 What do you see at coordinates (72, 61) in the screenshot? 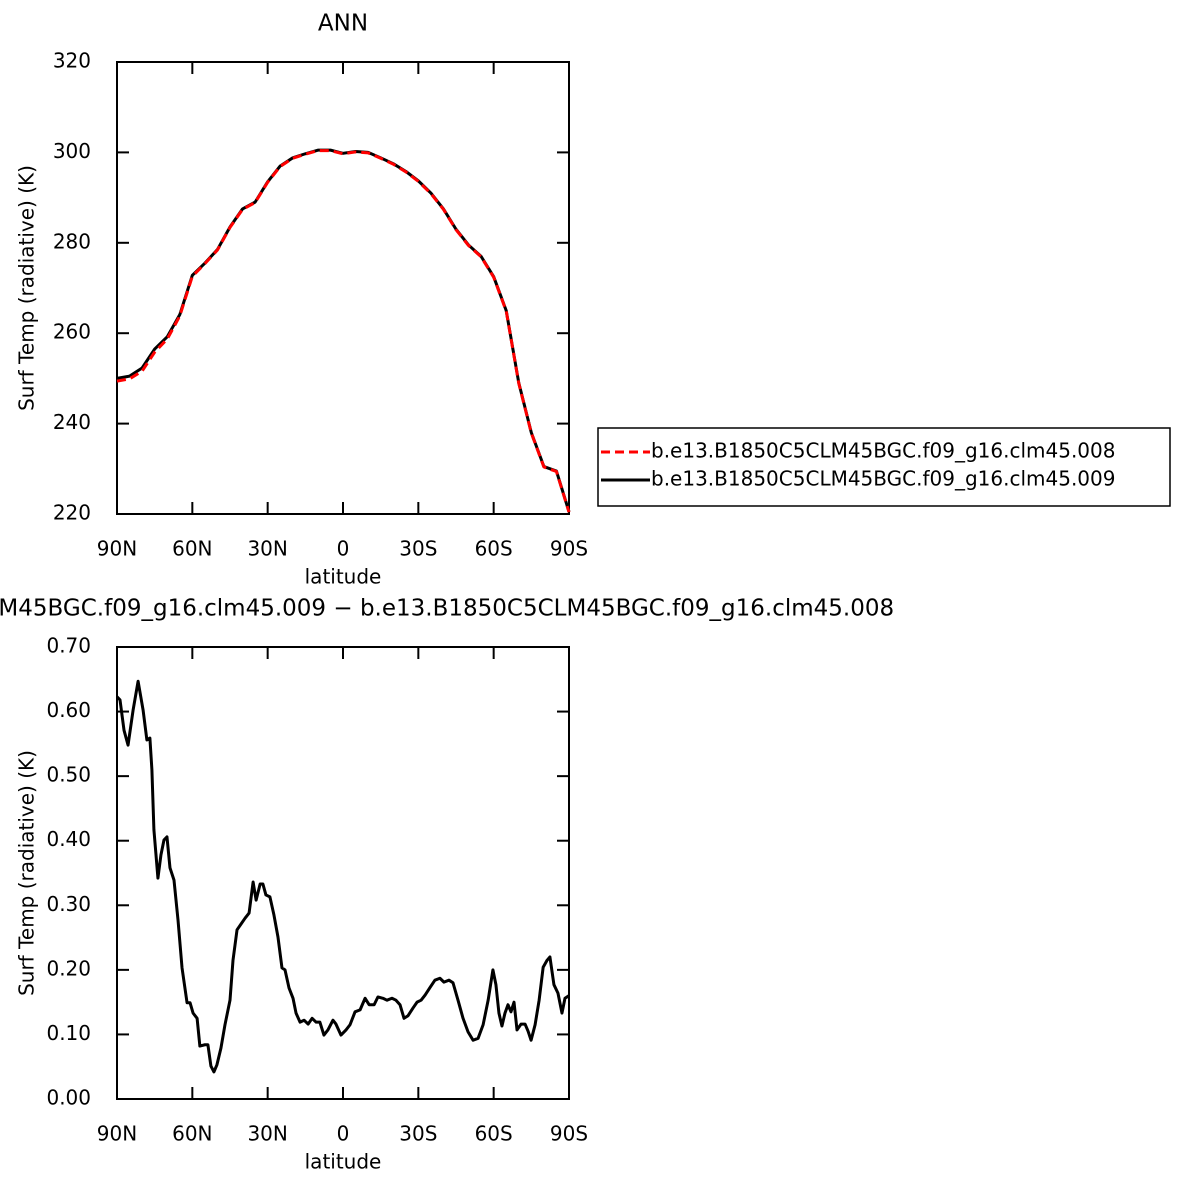
I see `y-tick-label: 320` at bounding box center [72, 61].